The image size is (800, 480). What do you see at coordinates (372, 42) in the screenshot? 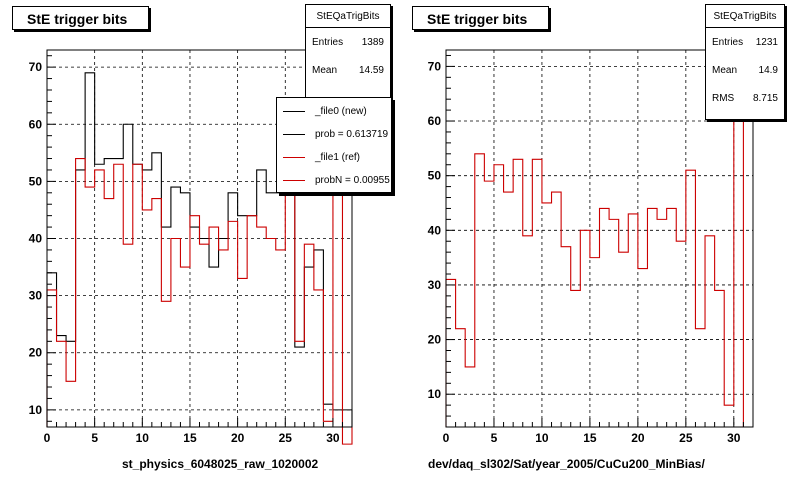
I see `left-stats-entries-value: 1389` at bounding box center [372, 42].